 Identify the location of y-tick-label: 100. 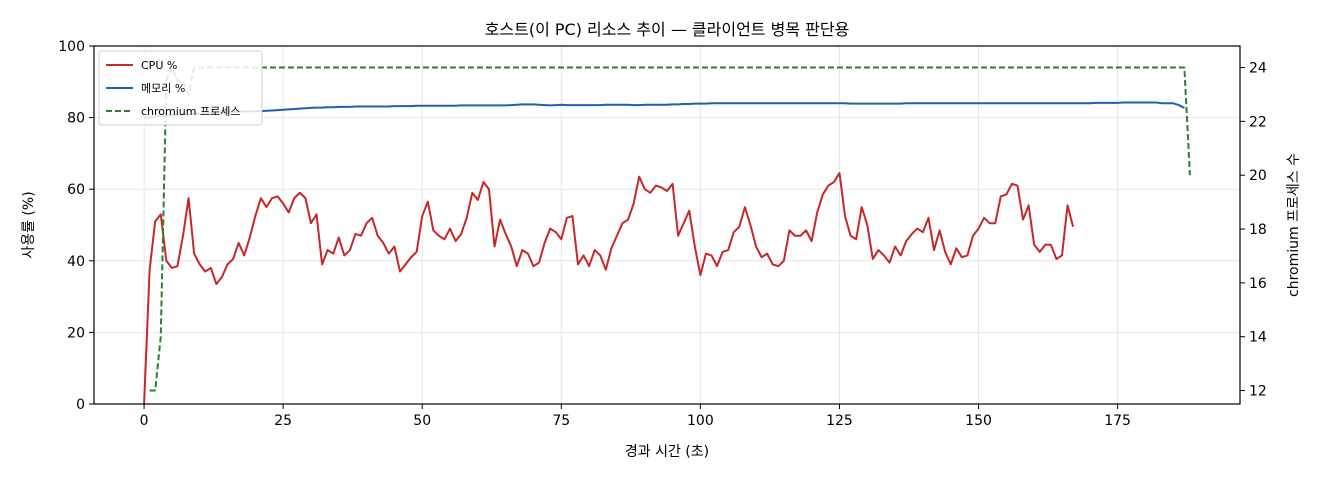
(71, 47).